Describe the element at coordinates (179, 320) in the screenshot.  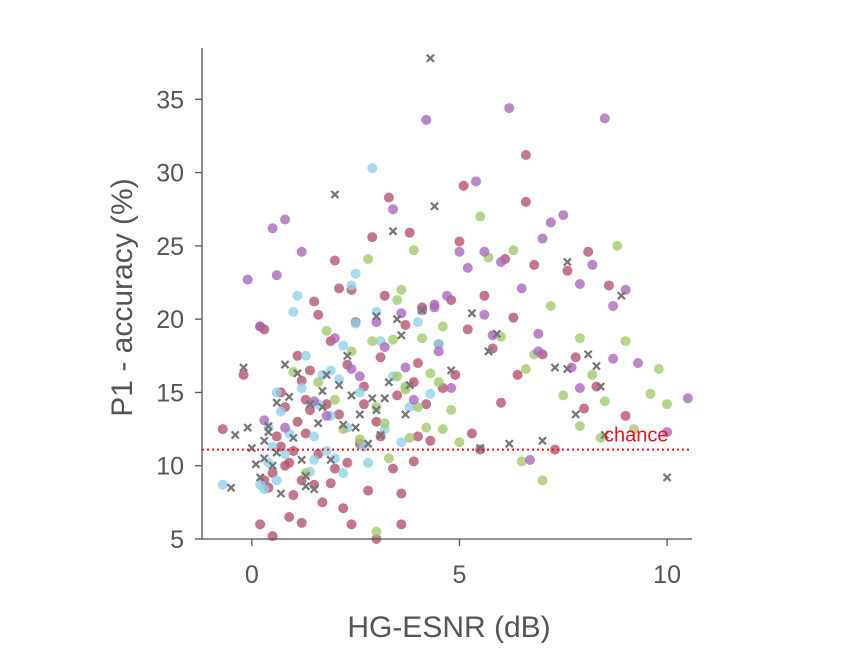
I see `y-ticks: 5 10 15 20 25 30 35` at that location.